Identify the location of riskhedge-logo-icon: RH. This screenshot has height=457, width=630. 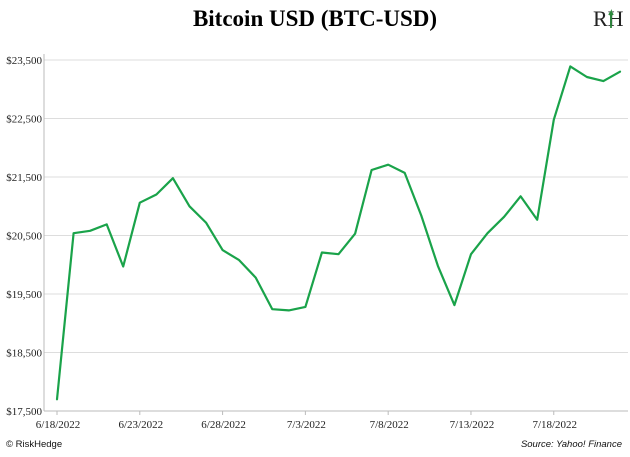
(608, 18).